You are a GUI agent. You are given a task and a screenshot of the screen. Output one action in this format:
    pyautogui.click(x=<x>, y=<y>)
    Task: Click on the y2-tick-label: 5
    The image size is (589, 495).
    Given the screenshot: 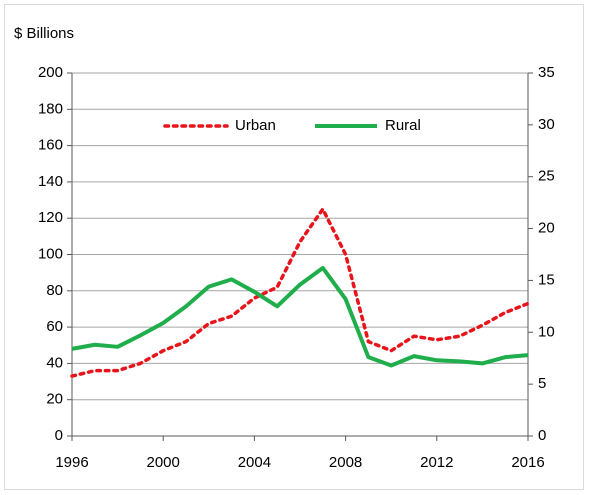 What is the action you would take?
    pyautogui.click(x=542, y=383)
    